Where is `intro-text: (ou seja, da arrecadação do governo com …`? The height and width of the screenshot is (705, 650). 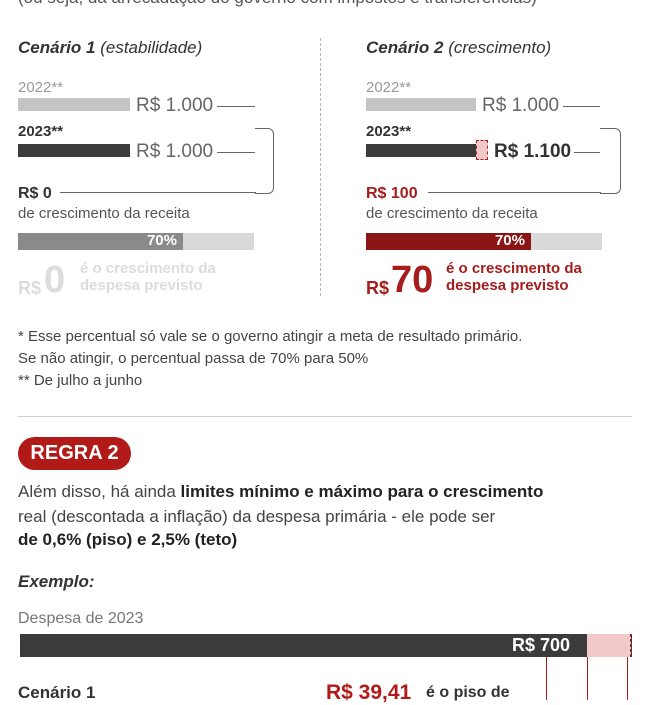 intro-text: (ou seja, da arrecadação do governo com … is located at coordinates (277, 4).